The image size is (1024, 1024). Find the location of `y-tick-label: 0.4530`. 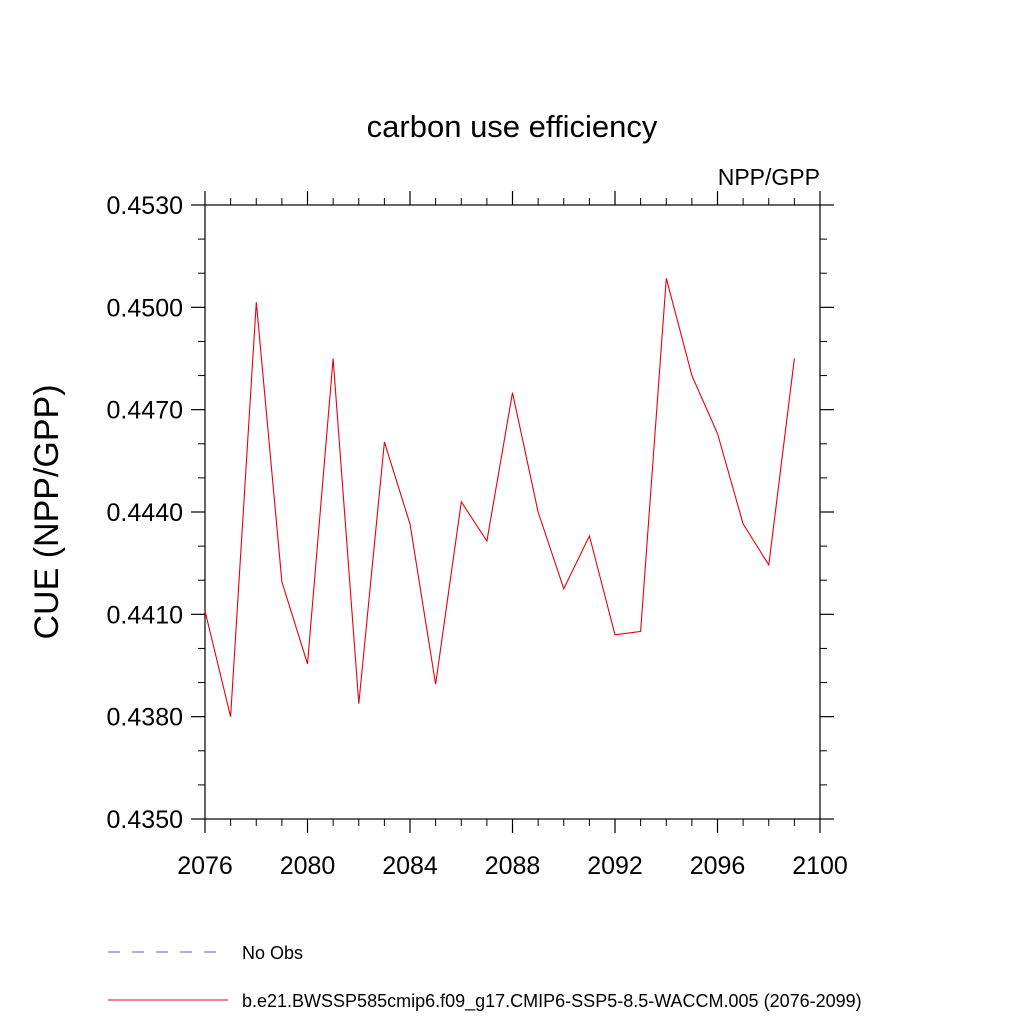

y-tick-label: 0.4530 is located at coordinates (145, 206).